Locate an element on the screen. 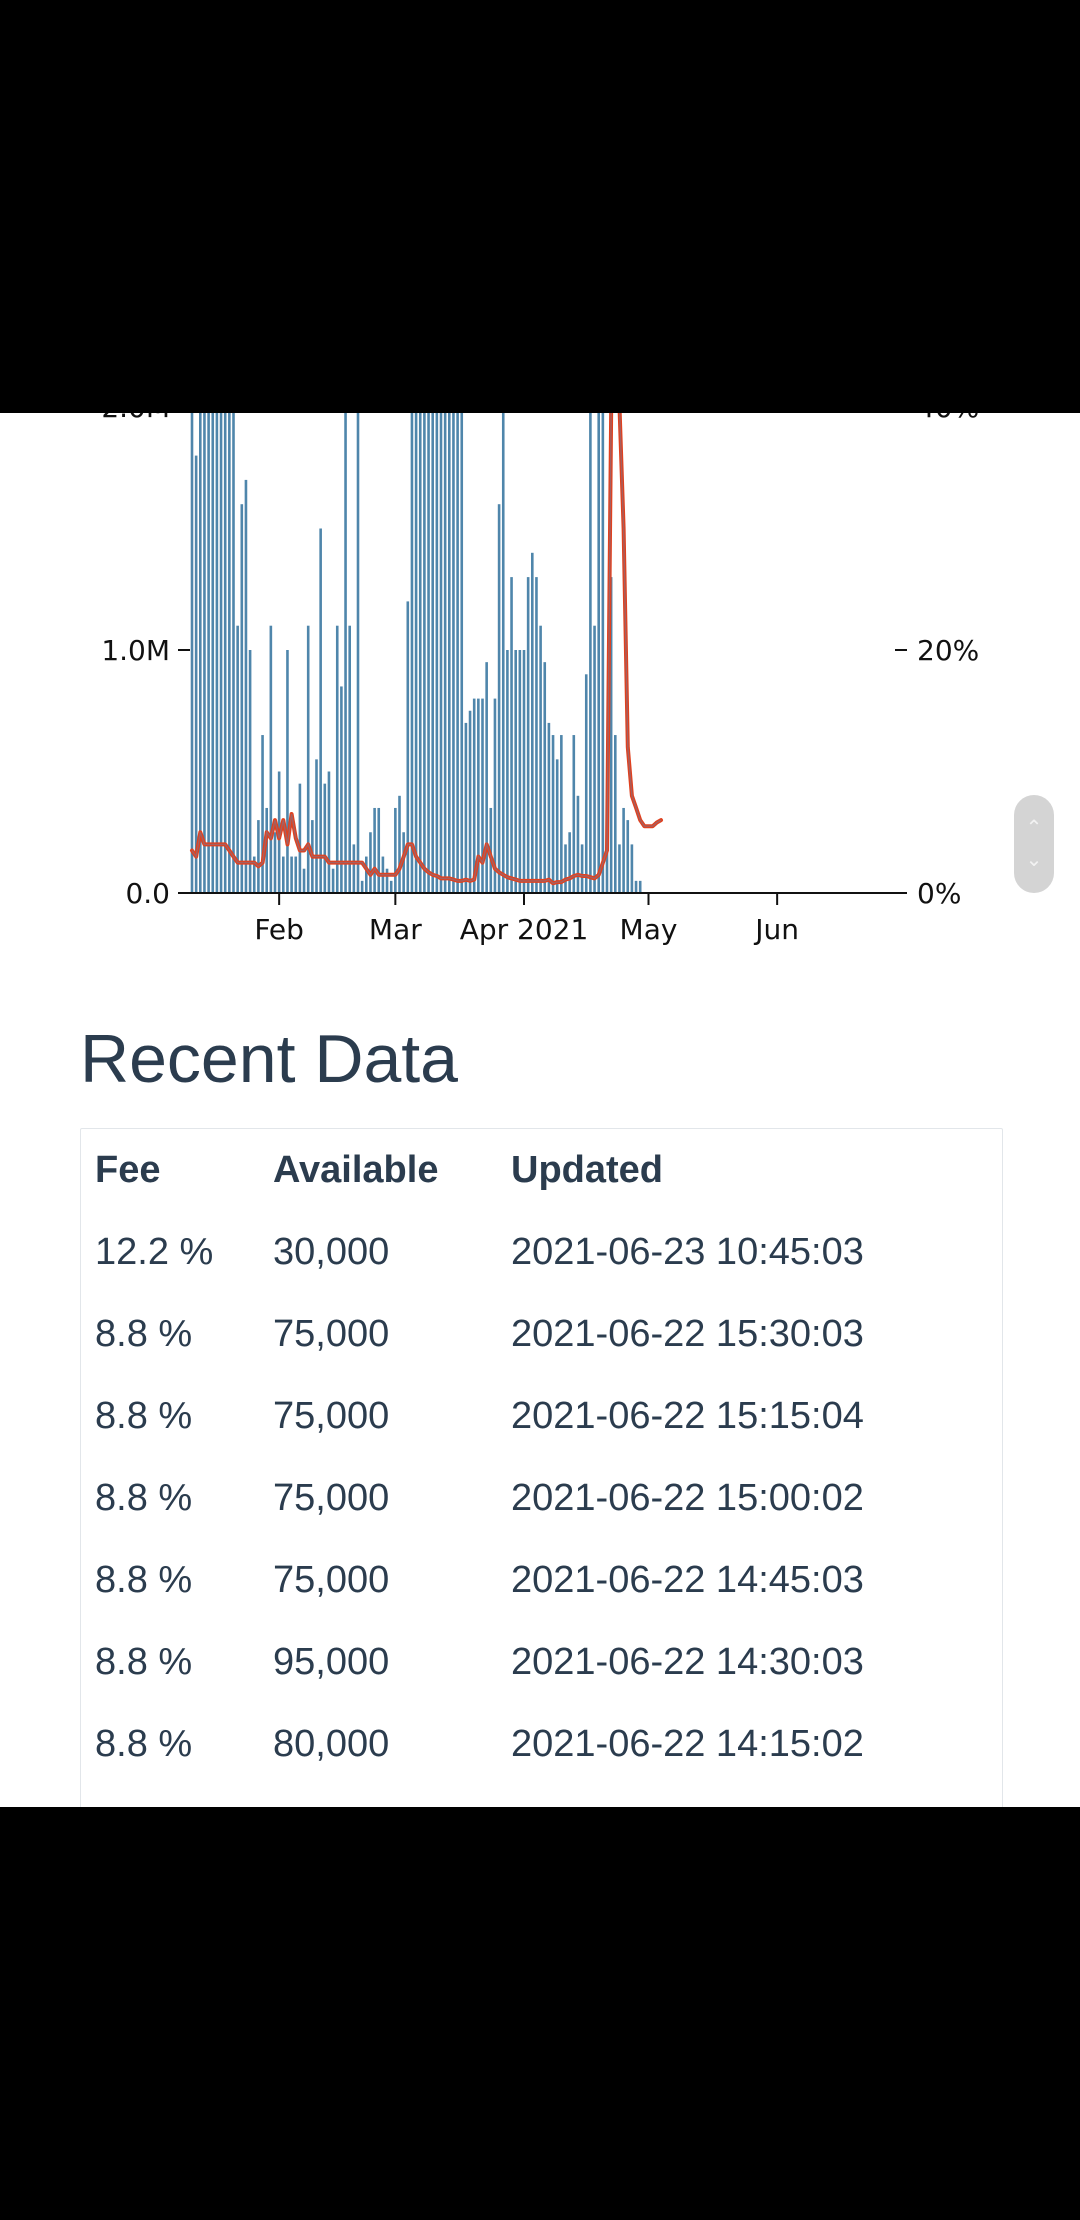  chart-axes is located at coordinates (542, 777).